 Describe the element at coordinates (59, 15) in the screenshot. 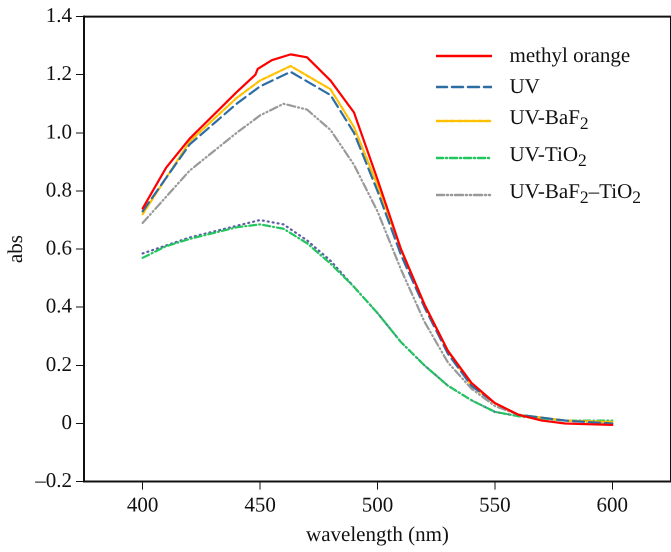

I see `y-tick-label: 1.4` at that location.